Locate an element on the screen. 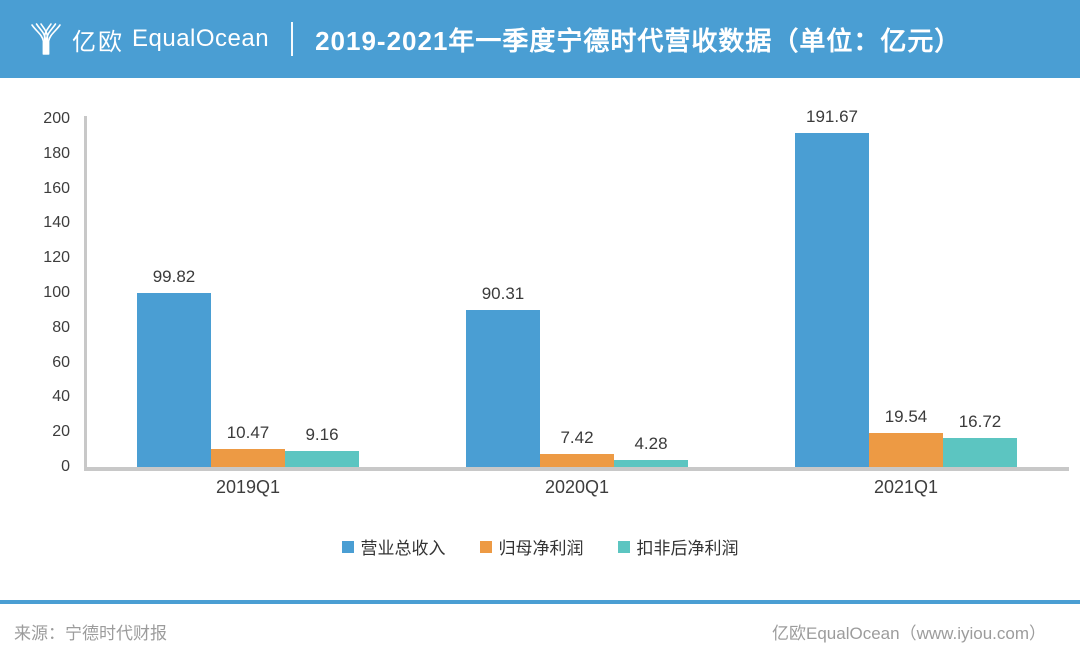 The width and height of the screenshot is (1080, 656). x-axis-category-label: 2019Q1 is located at coordinates (248, 487).